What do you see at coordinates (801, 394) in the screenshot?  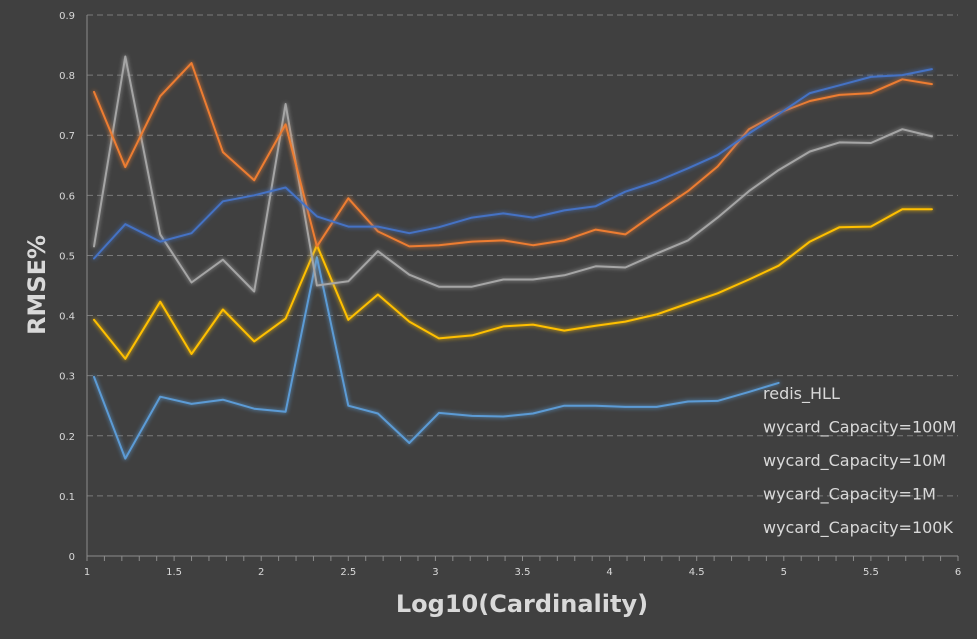 I see `legend-label: redis_HLL` at bounding box center [801, 394].